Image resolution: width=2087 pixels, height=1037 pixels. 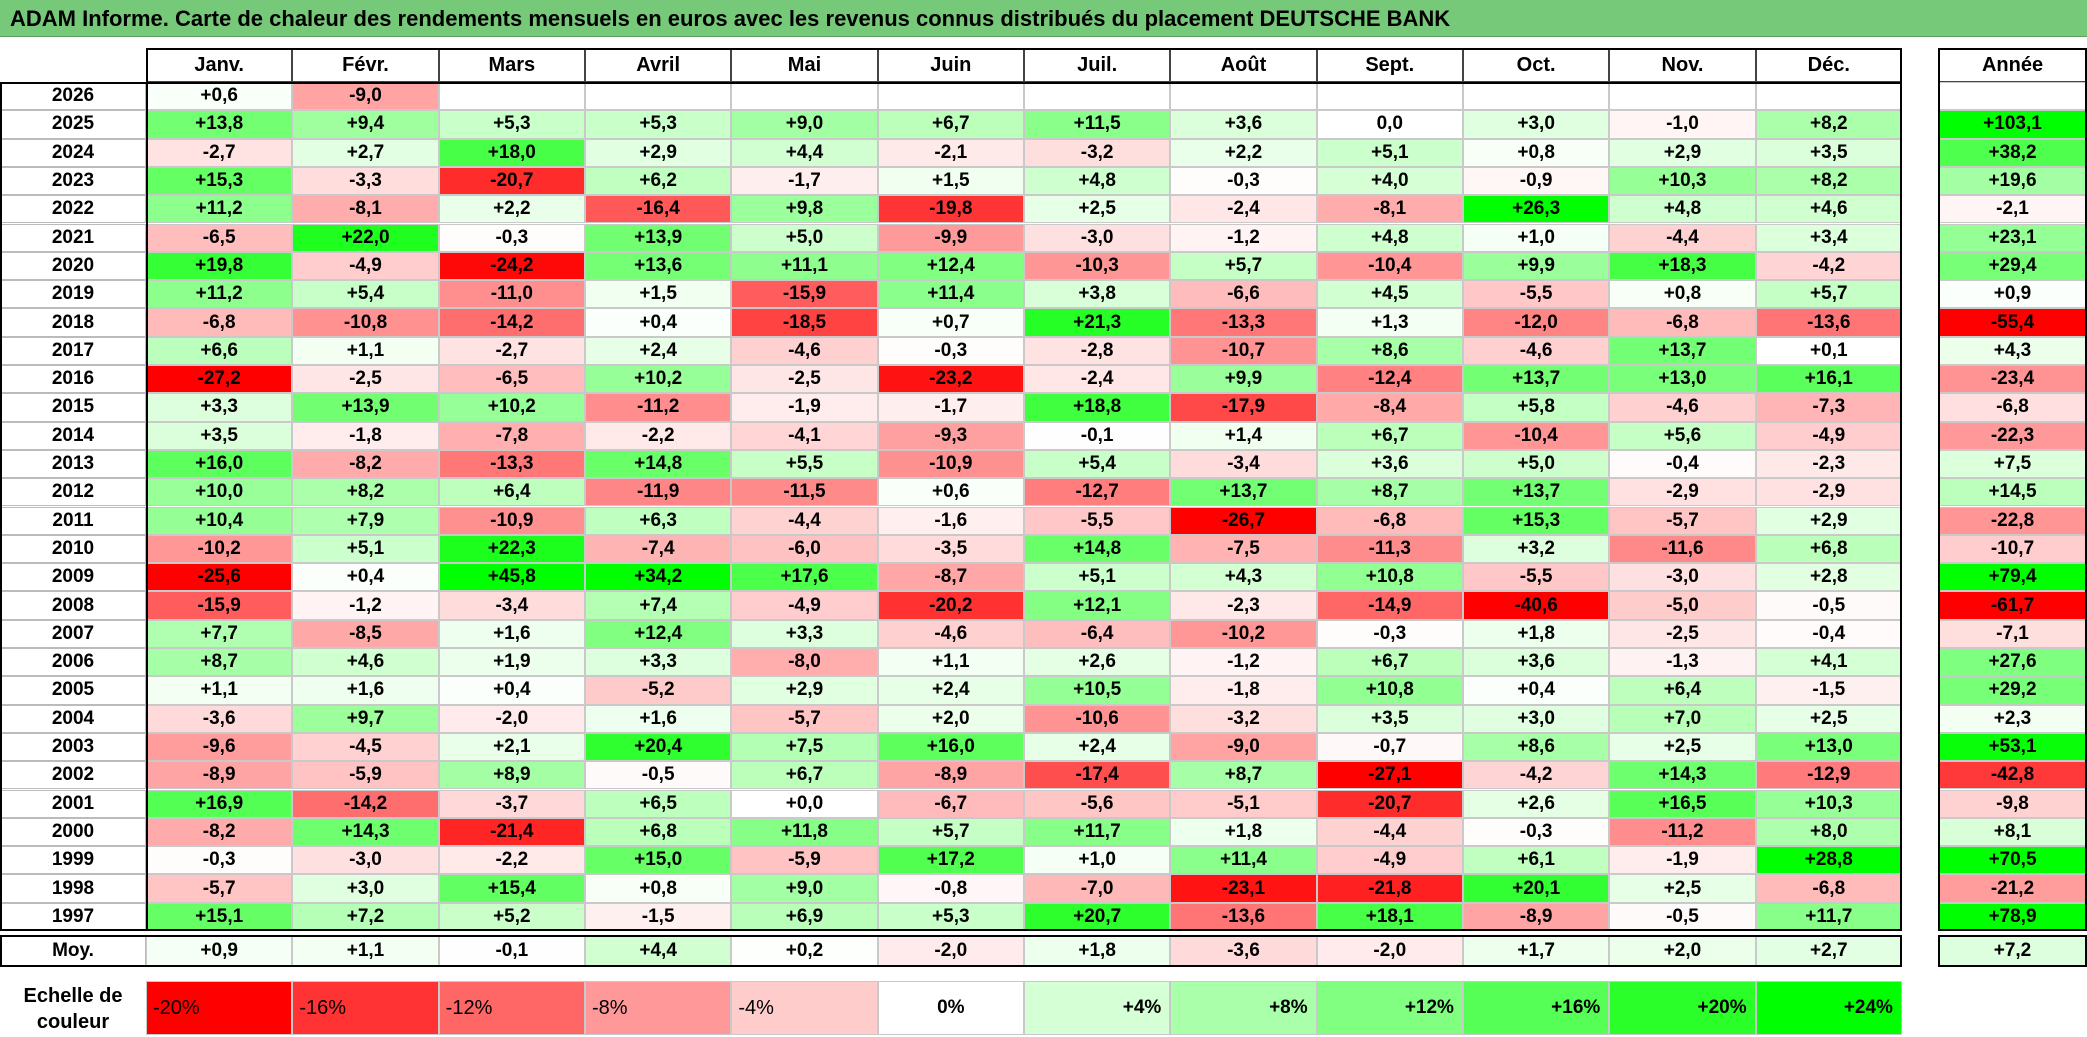 I want to click on heatmap-cell: +10,2, so click(x=658, y=379).